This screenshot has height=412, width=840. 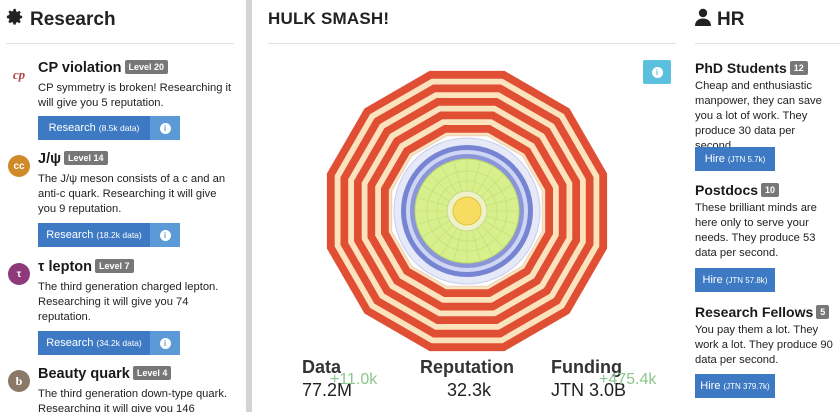 I want to click on hr-item-name: Research Fellows, so click(x=754, y=312).